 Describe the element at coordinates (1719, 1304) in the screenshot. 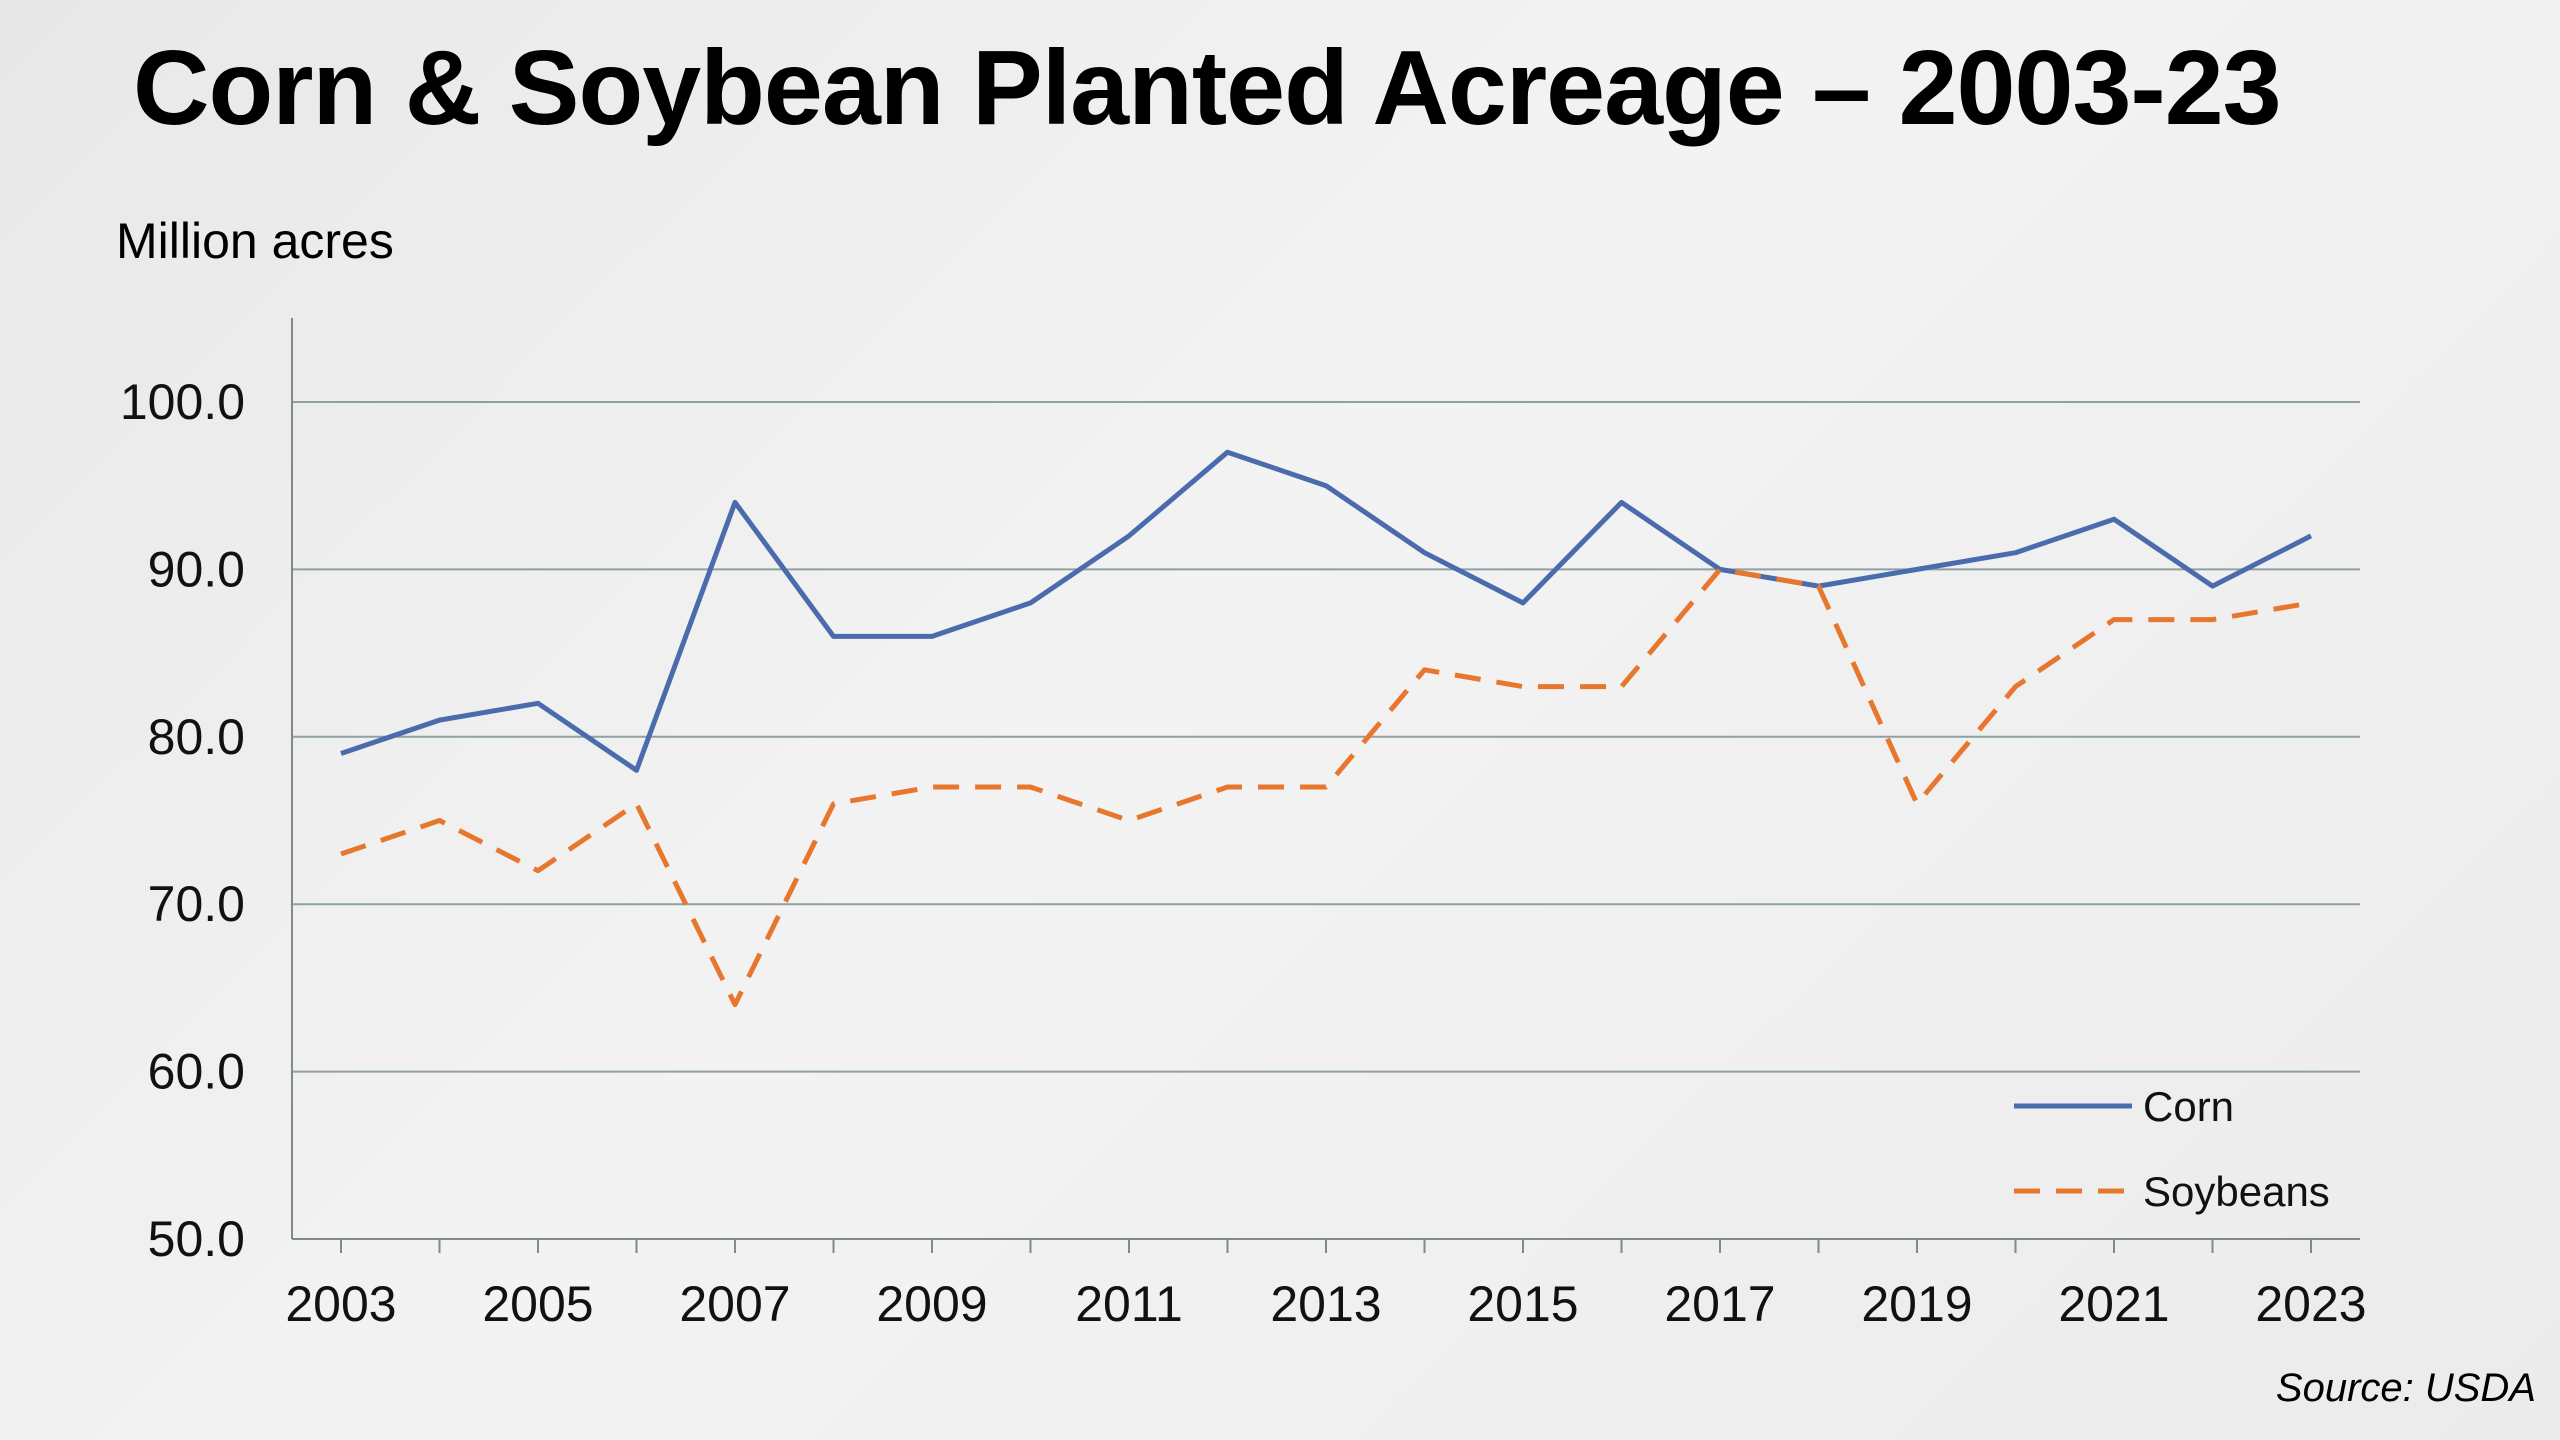

I see `x-tick-label: 2017` at that location.